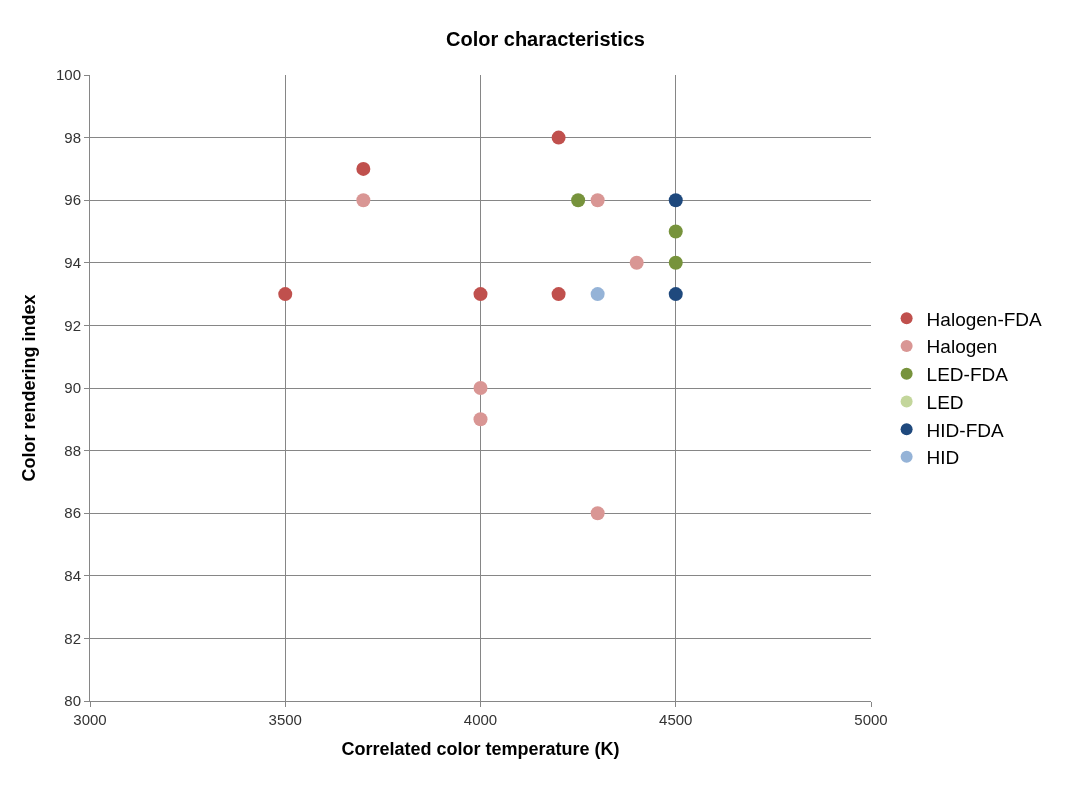  What do you see at coordinates (72, 325) in the screenshot?
I see `y-tick-label: 92` at bounding box center [72, 325].